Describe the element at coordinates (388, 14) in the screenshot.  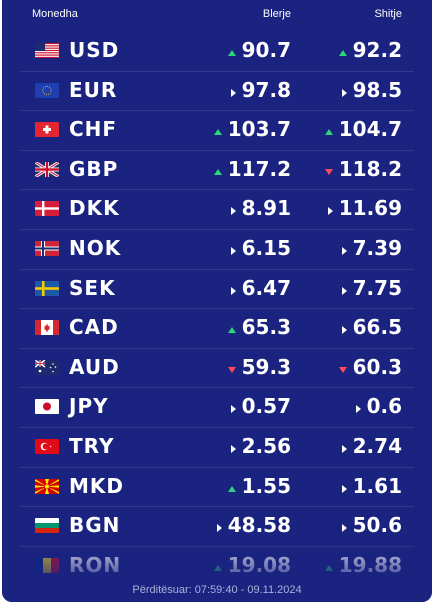
I see `header-sell: Shitje` at that location.